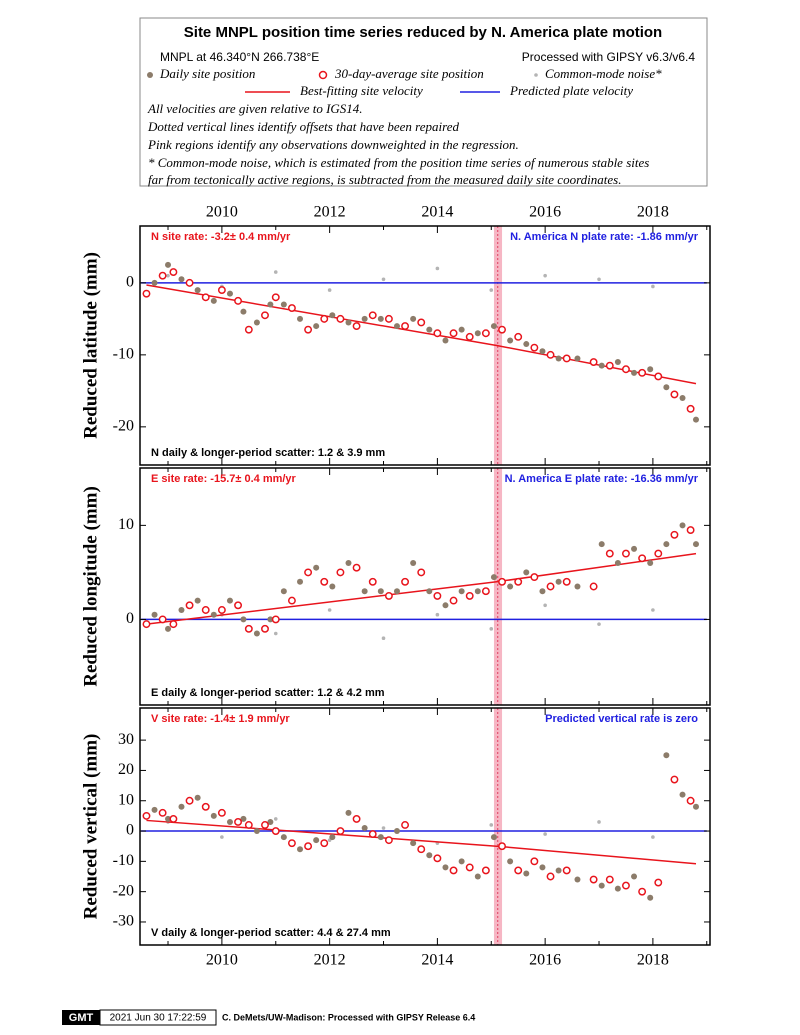 Image resolution: width=800 pixels, height=1035 pixels. Describe the element at coordinates (609, 57) in the screenshot. I see `processing: Processed with GIPSY v6.3/v6.4` at that location.